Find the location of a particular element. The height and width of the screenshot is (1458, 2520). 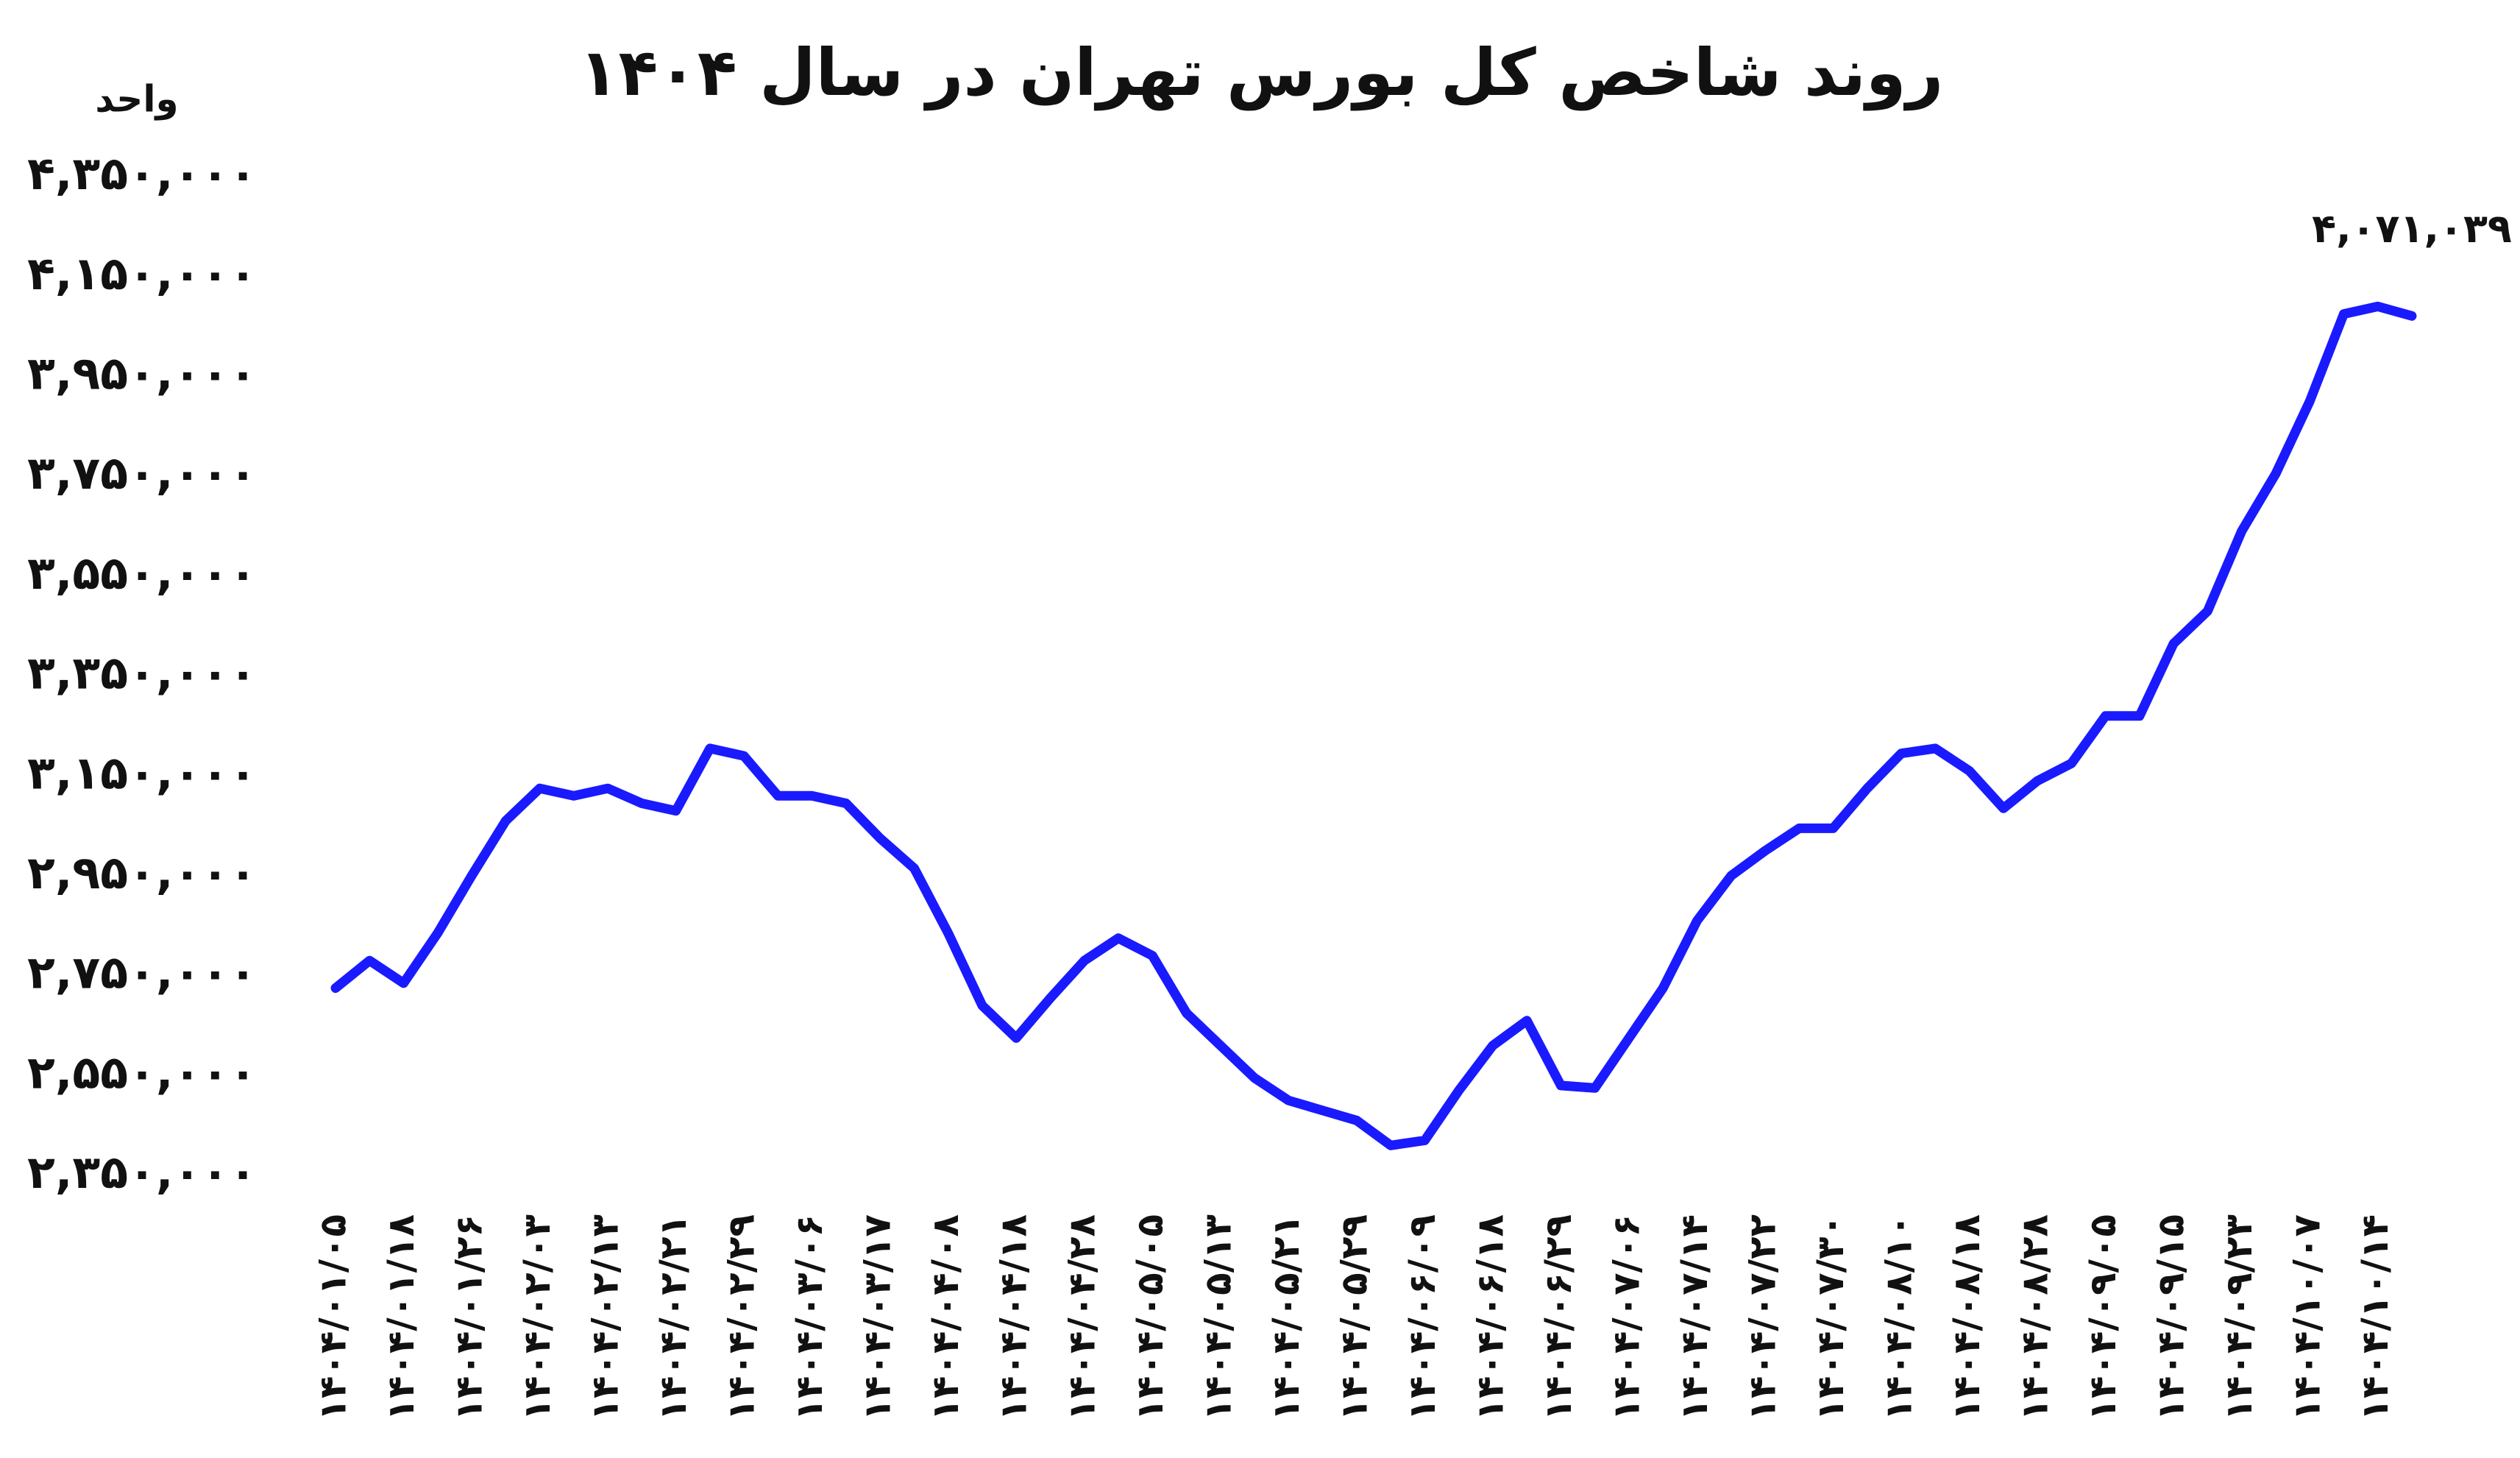

x-tick-label: ۱۴۰۴/۰۳/۱۷ is located at coordinates (877, 1317).